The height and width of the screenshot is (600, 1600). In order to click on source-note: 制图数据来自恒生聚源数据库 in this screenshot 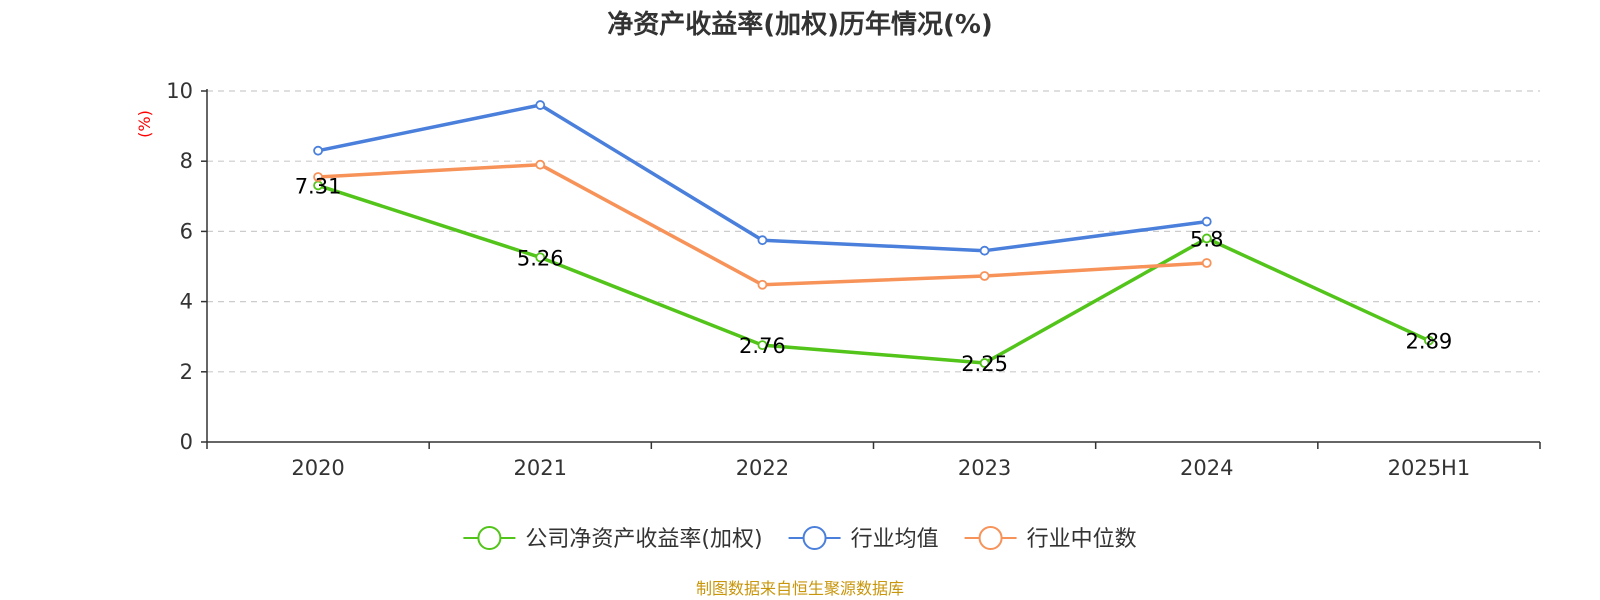, I will do `click(800, 588)`.